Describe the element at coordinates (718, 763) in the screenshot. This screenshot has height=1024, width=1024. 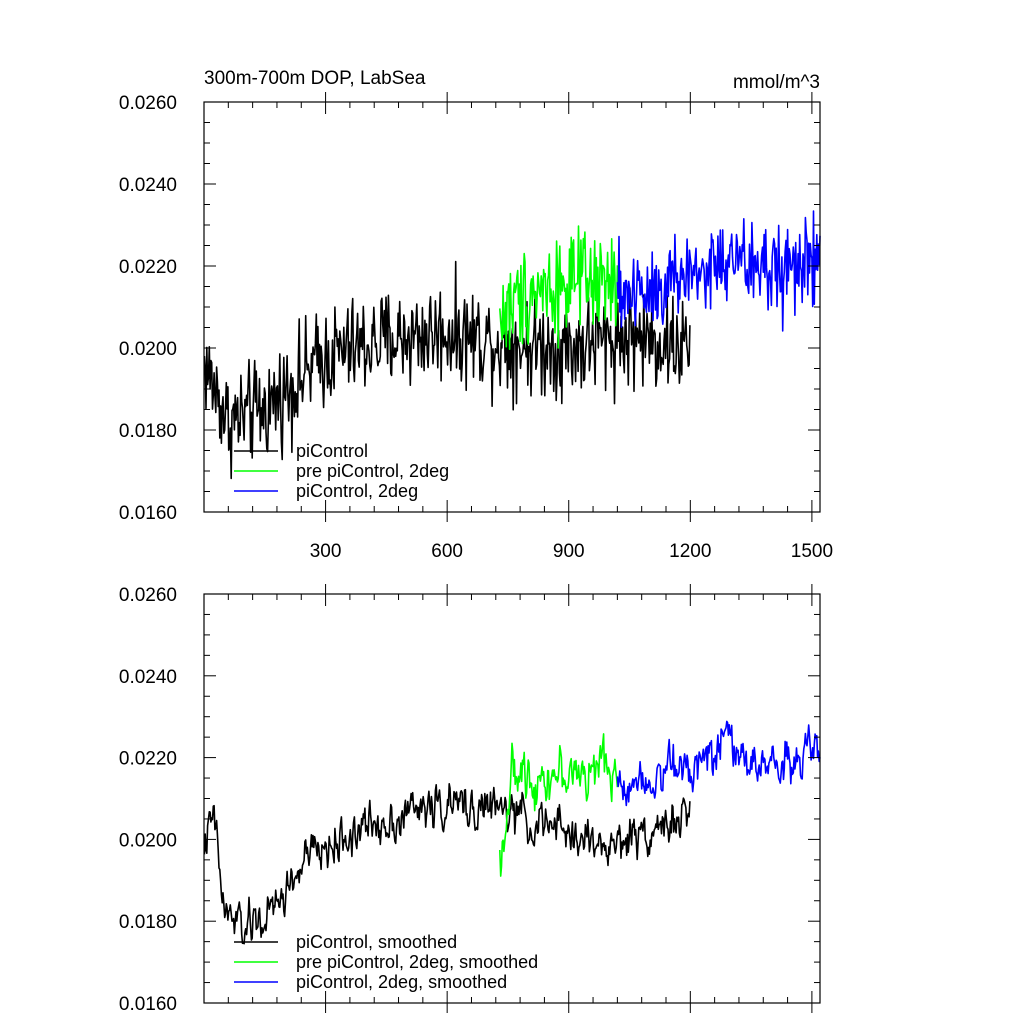
I see `series-line-picontrol-2deg-smoothed` at that location.